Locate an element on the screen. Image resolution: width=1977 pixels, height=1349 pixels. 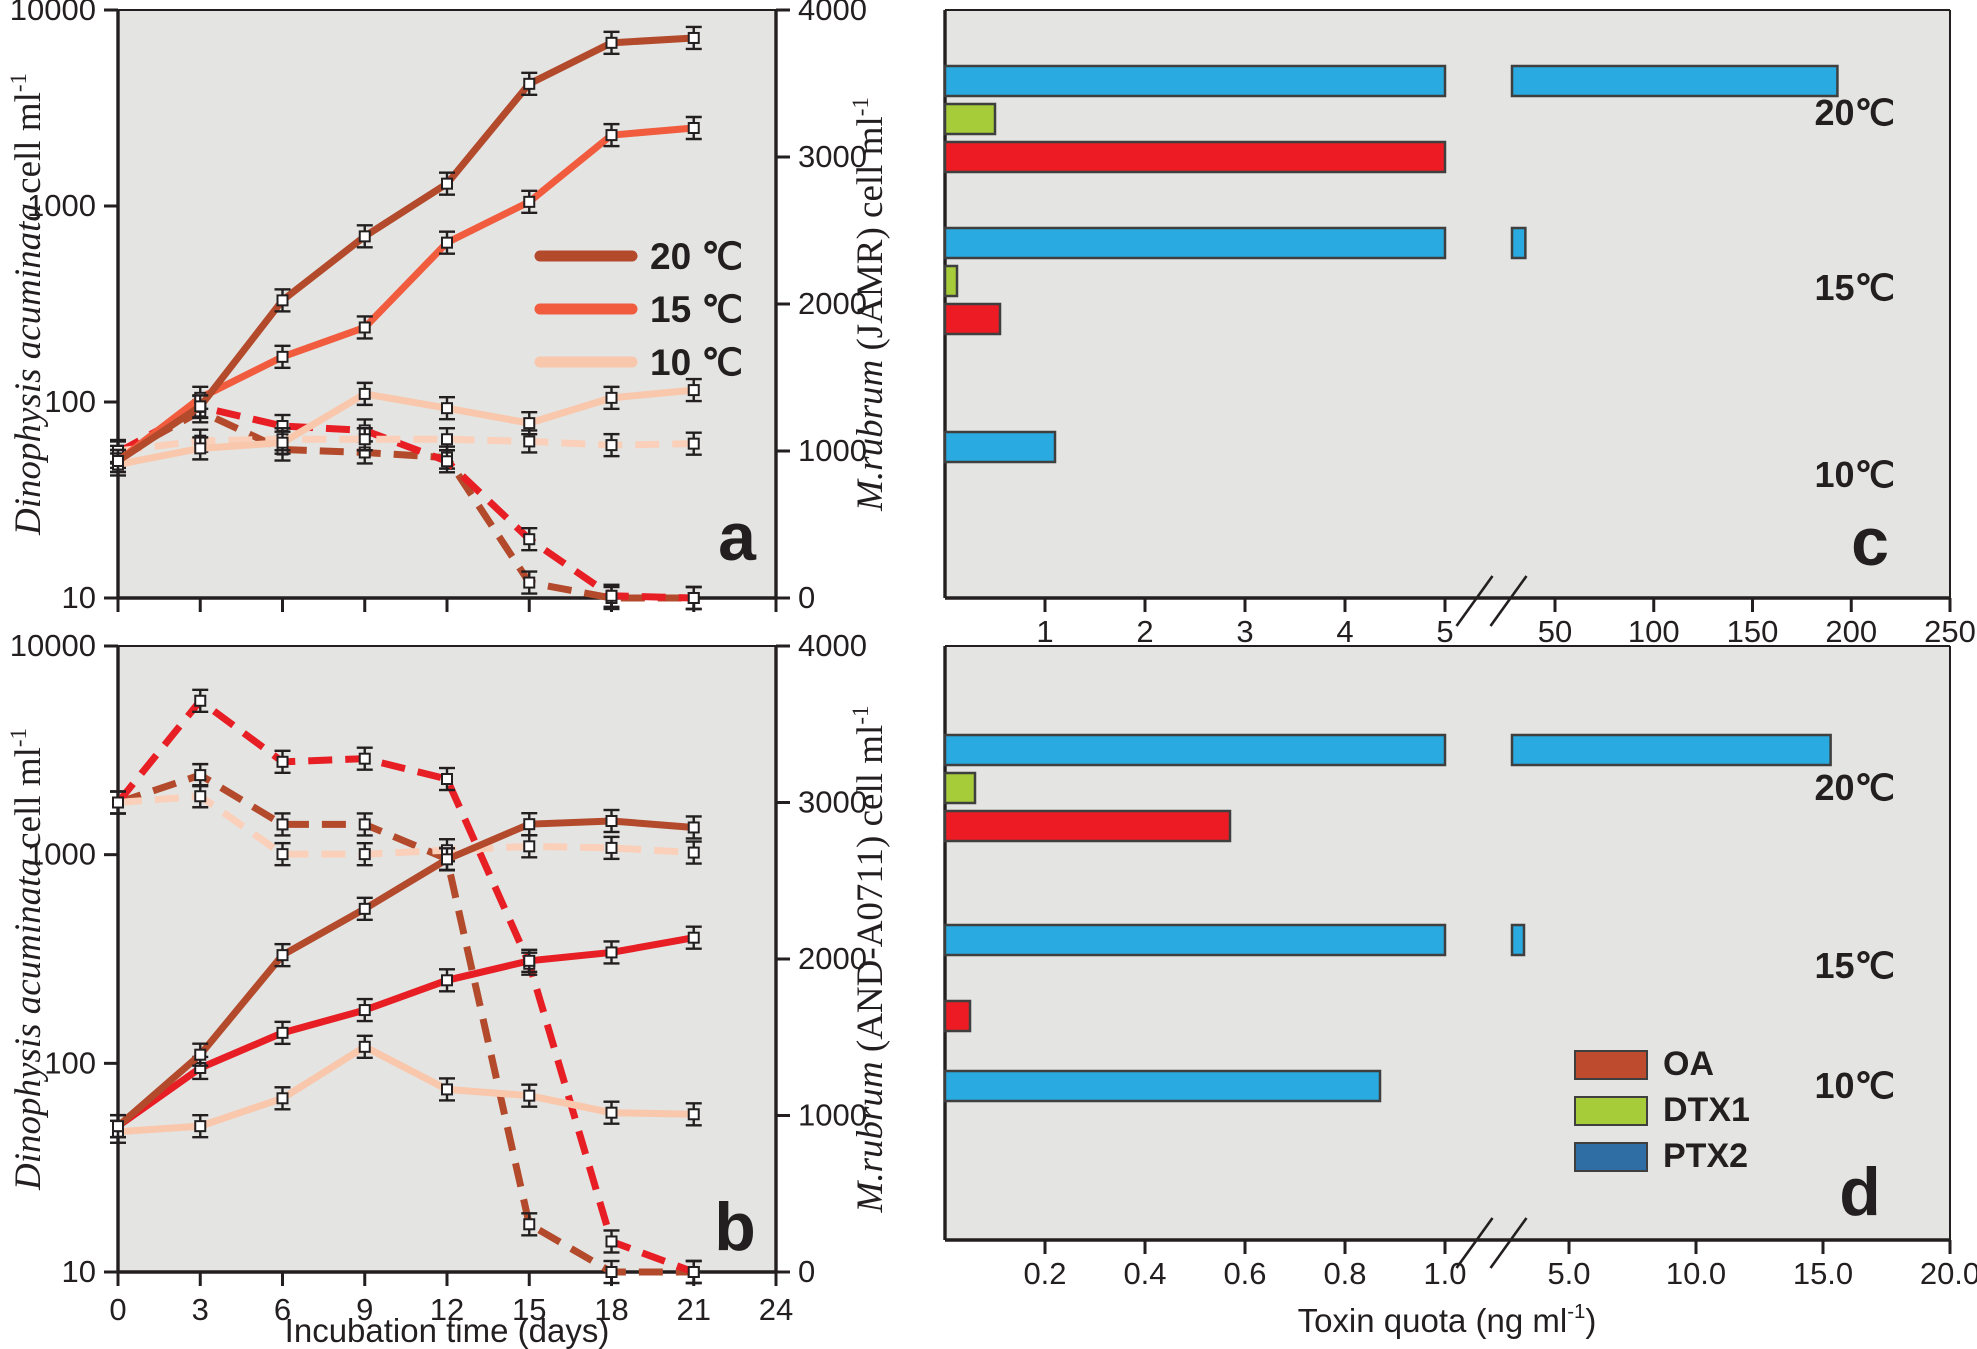
legend-swatch-PTX2 is located at coordinates (1611, 1157).